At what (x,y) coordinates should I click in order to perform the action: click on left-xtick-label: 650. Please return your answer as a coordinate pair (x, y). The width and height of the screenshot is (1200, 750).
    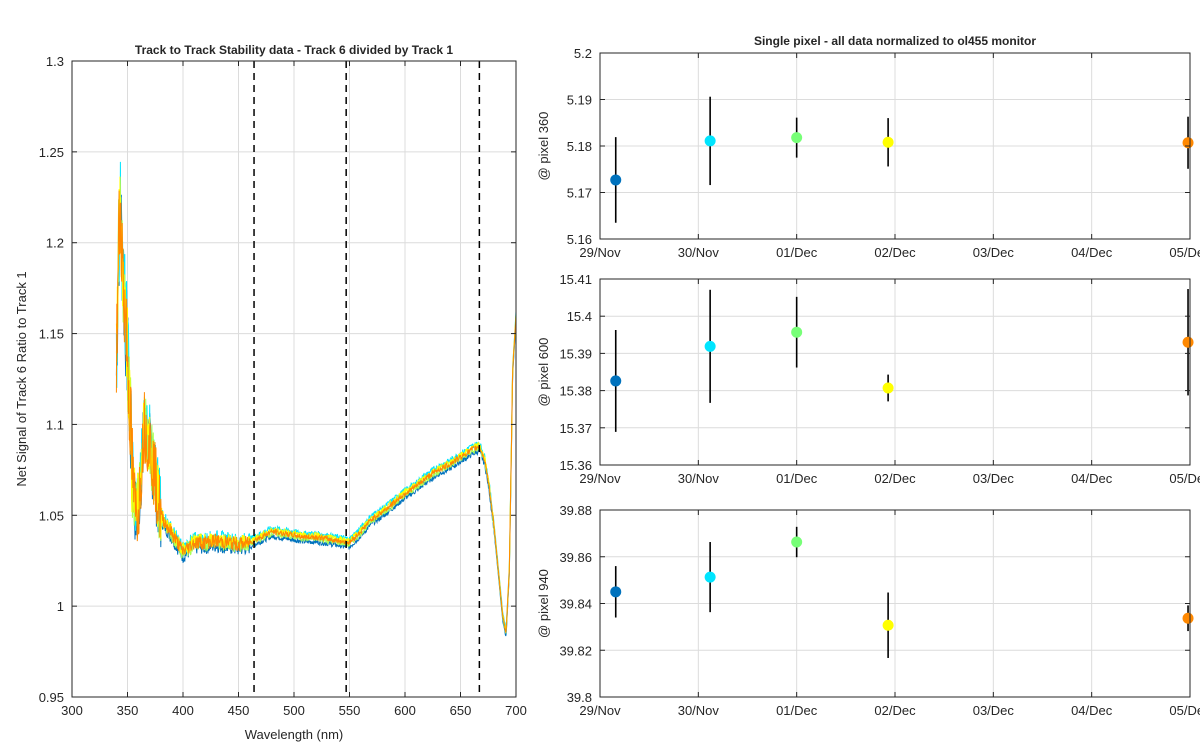
    Looking at the image, I should click on (461, 710).